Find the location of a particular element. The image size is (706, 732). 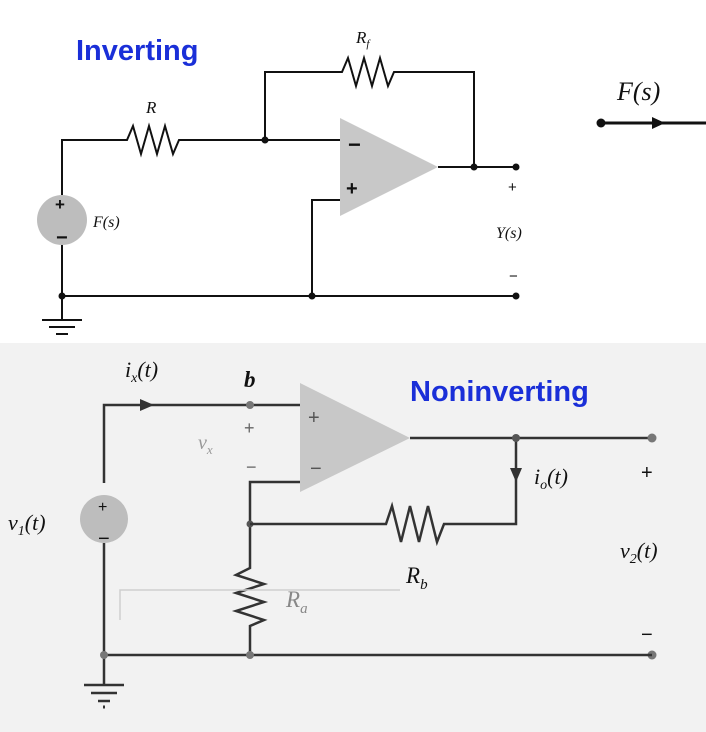

block-input-dot is located at coordinates (601, 123).